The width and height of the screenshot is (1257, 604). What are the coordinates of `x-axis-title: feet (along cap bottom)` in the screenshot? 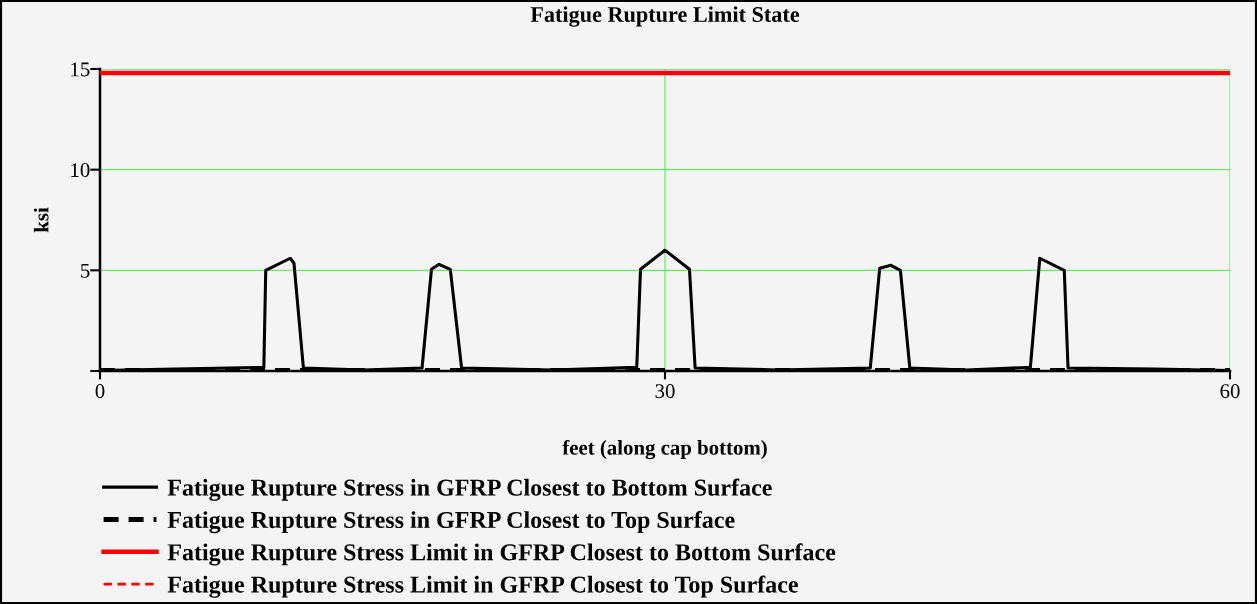 It's located at (664, 449).